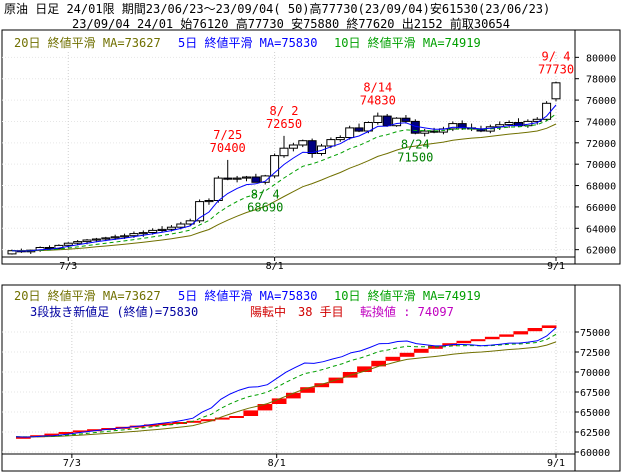 This screenshot has width=624, height=475. I want to click on lower-y-axis: 60000 62500 65000 67500 70000 72500 75000, so click(592, 393).